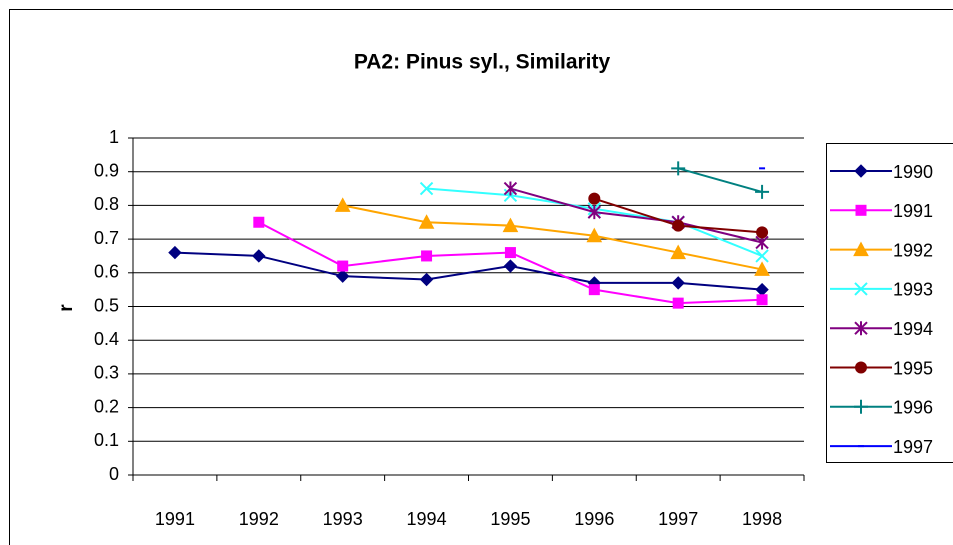  What do you see at coordinates (114, 474) in the screenshot?
I see `y-tick-label: 0` at bounding box center [114, 474].